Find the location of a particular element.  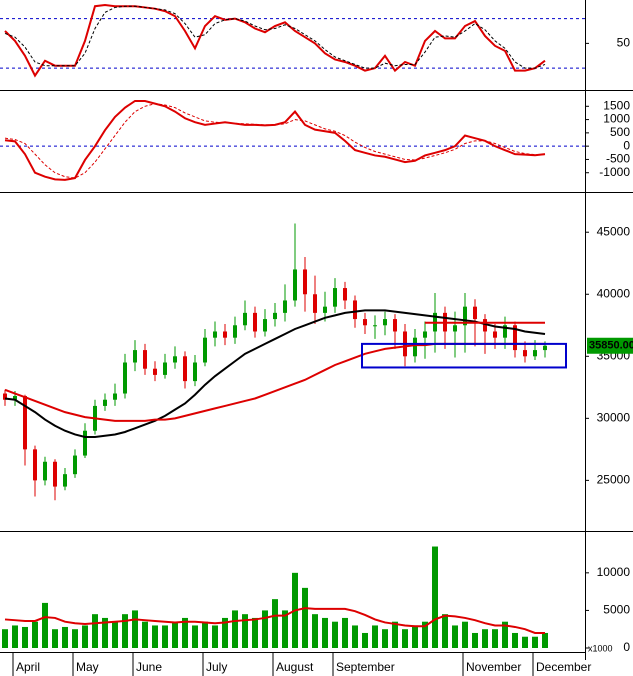

x-tick-label: December is located at coordinates (563, 667).